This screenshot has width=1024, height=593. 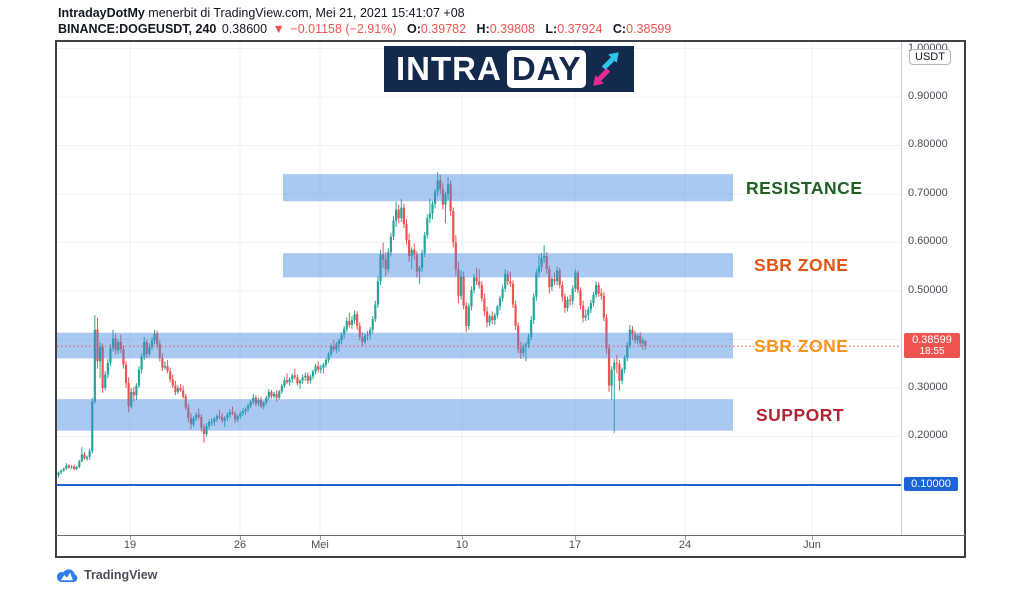 What do you see at coordinates (343, 29) in the screenshot?
I see `price-change: −0.01158 (−2.91%)` at bounding box center [343, 29].